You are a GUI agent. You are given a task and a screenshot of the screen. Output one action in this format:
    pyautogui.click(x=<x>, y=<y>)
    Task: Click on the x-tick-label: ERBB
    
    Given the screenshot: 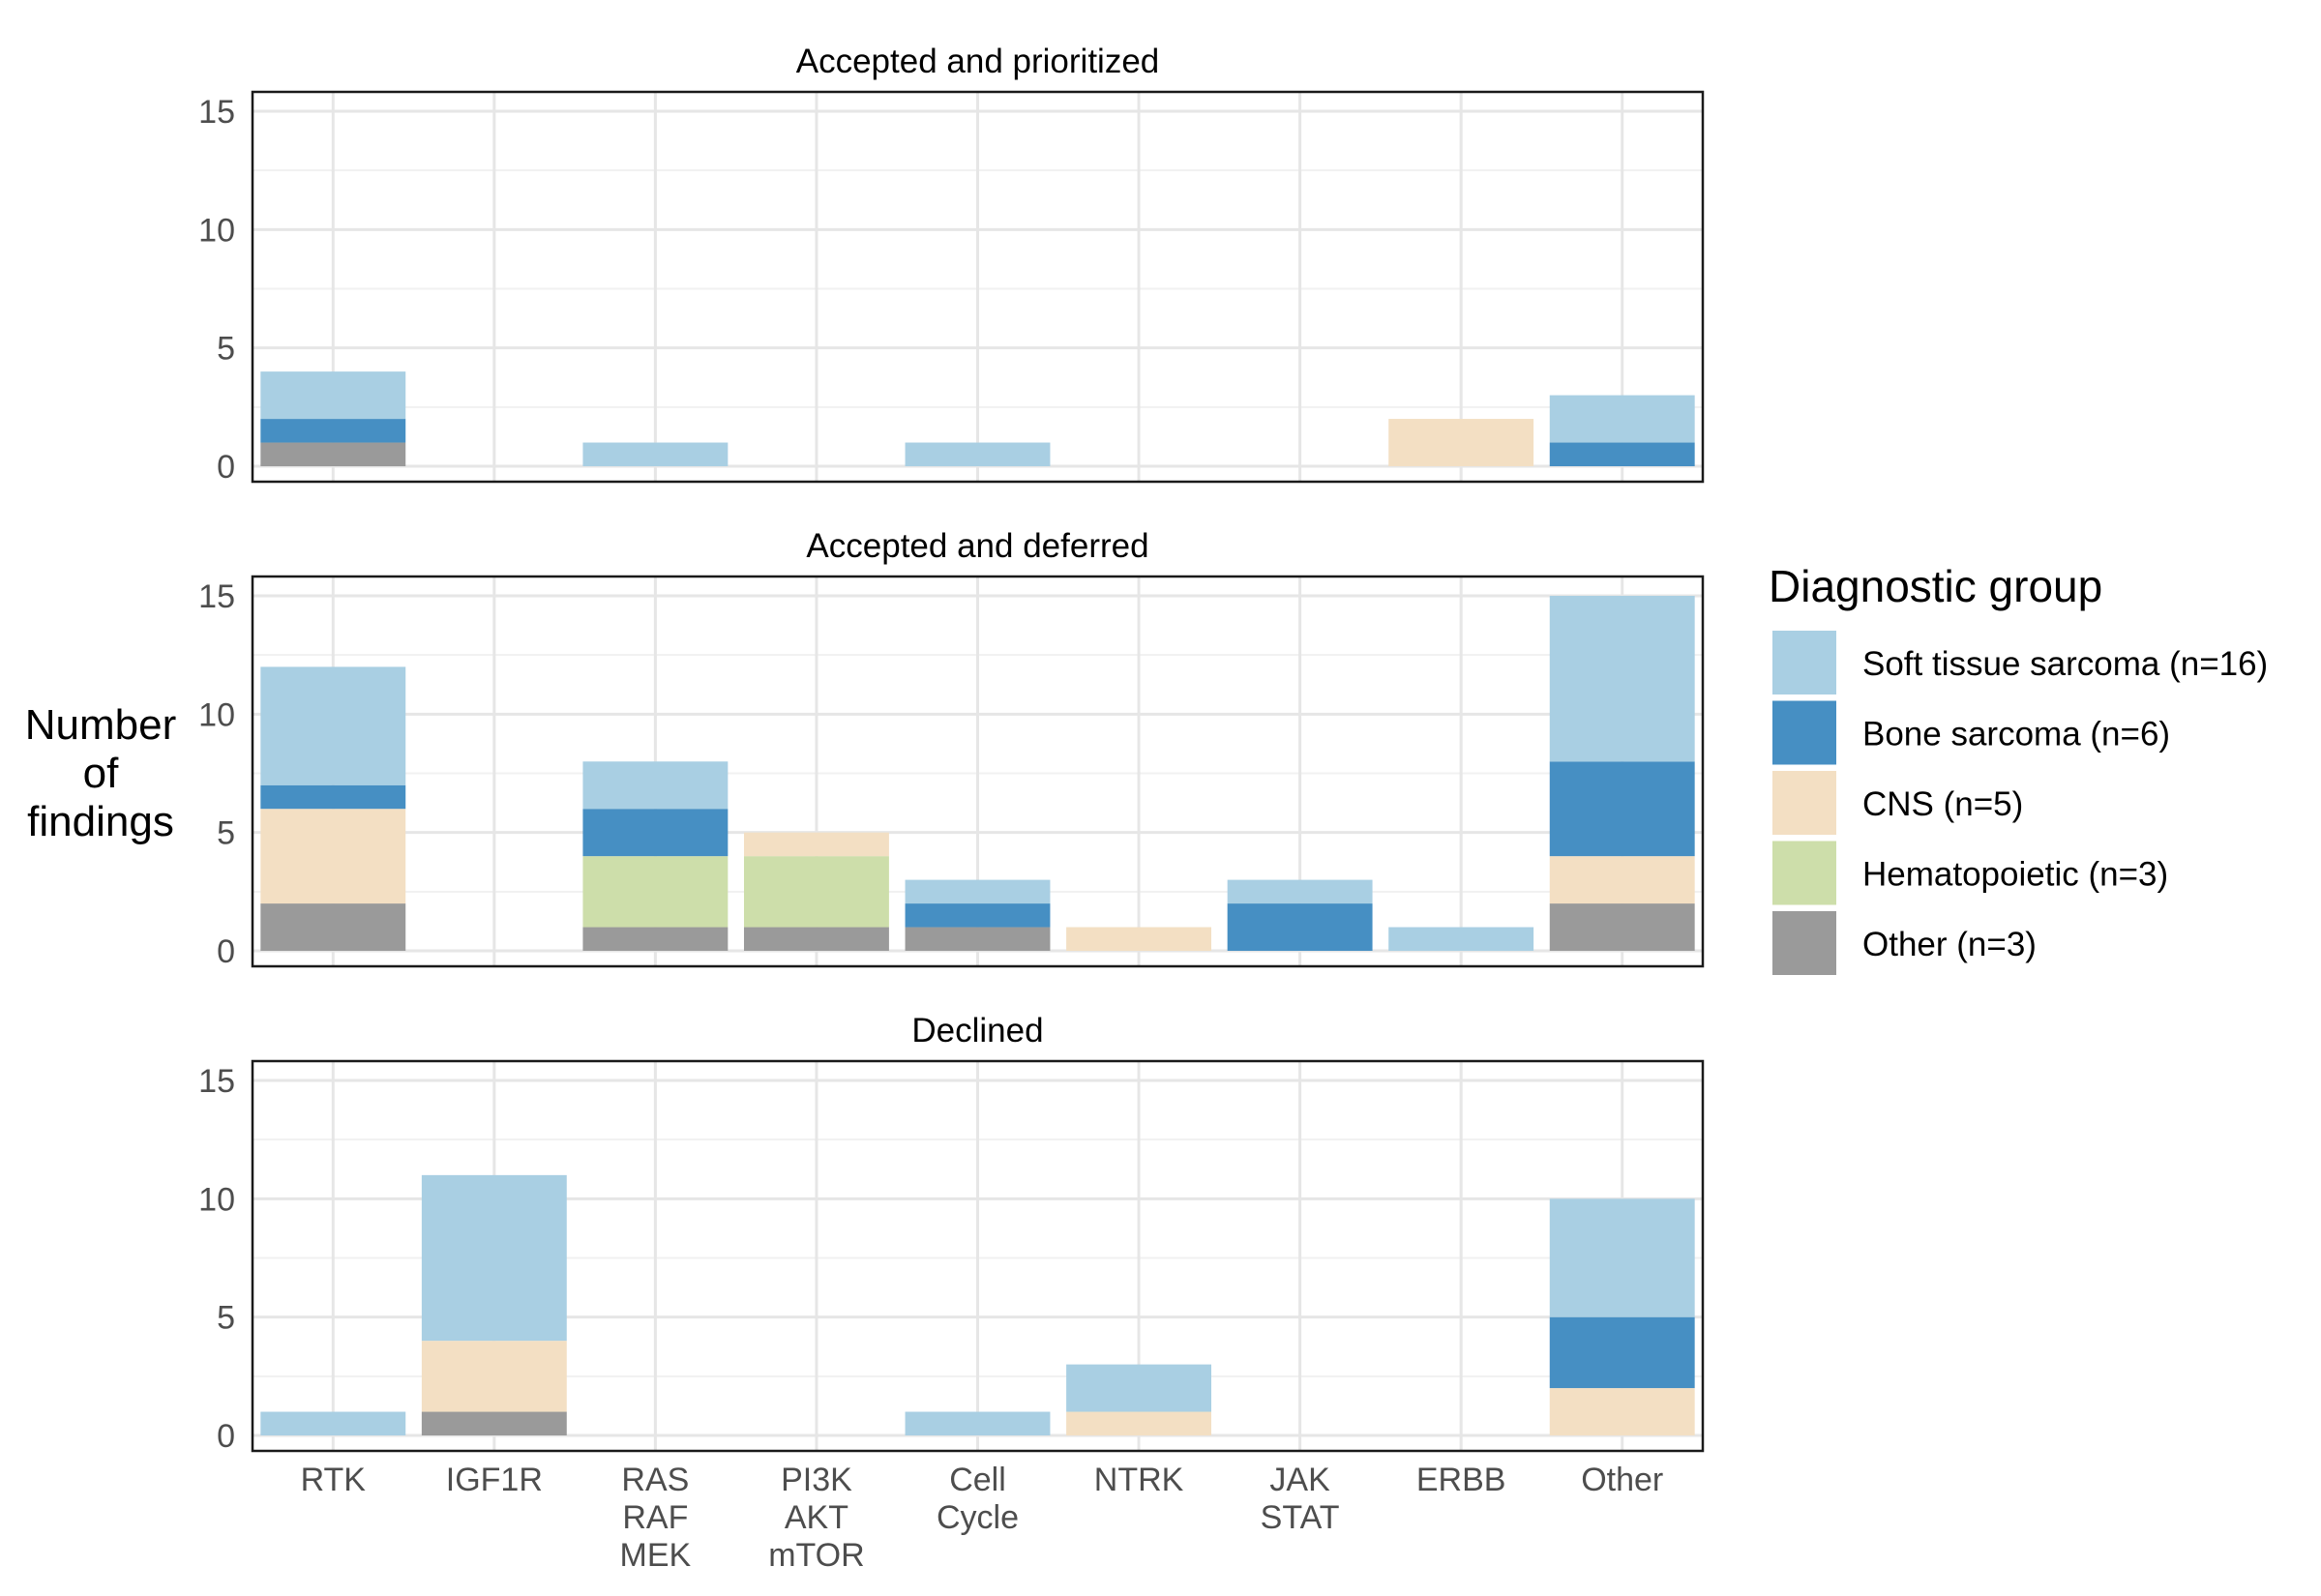 What is the action you would take?
    pyautogui.click(x=1461, y=1480)
    